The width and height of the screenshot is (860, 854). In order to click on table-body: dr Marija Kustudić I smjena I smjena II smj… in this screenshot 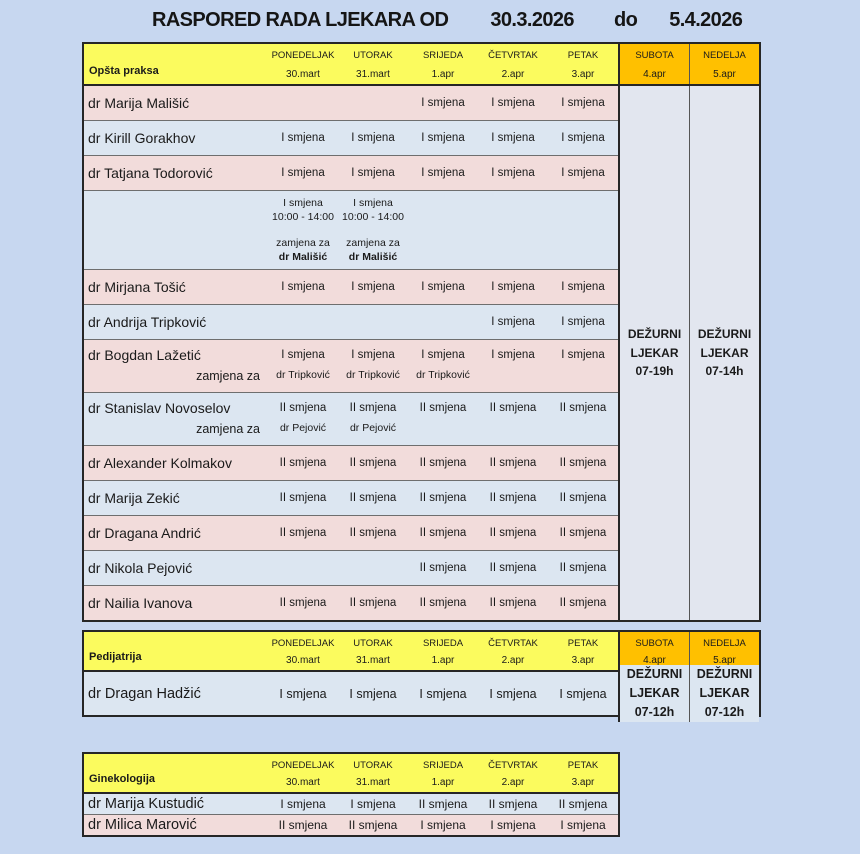, I will do `click(351, 814)`.